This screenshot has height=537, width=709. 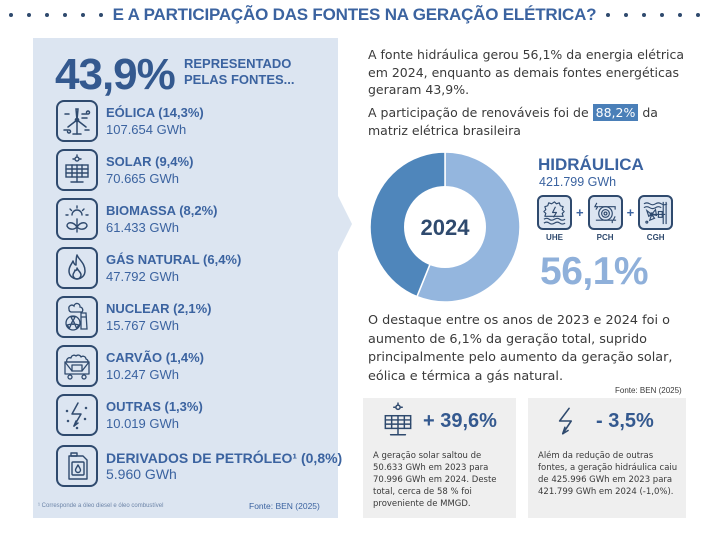 What do you see at coordinates (513, 121) in the screenshot?
I see `renewables-text-after: da matriz elétrica brasileira` at bounding box center [513, 121].